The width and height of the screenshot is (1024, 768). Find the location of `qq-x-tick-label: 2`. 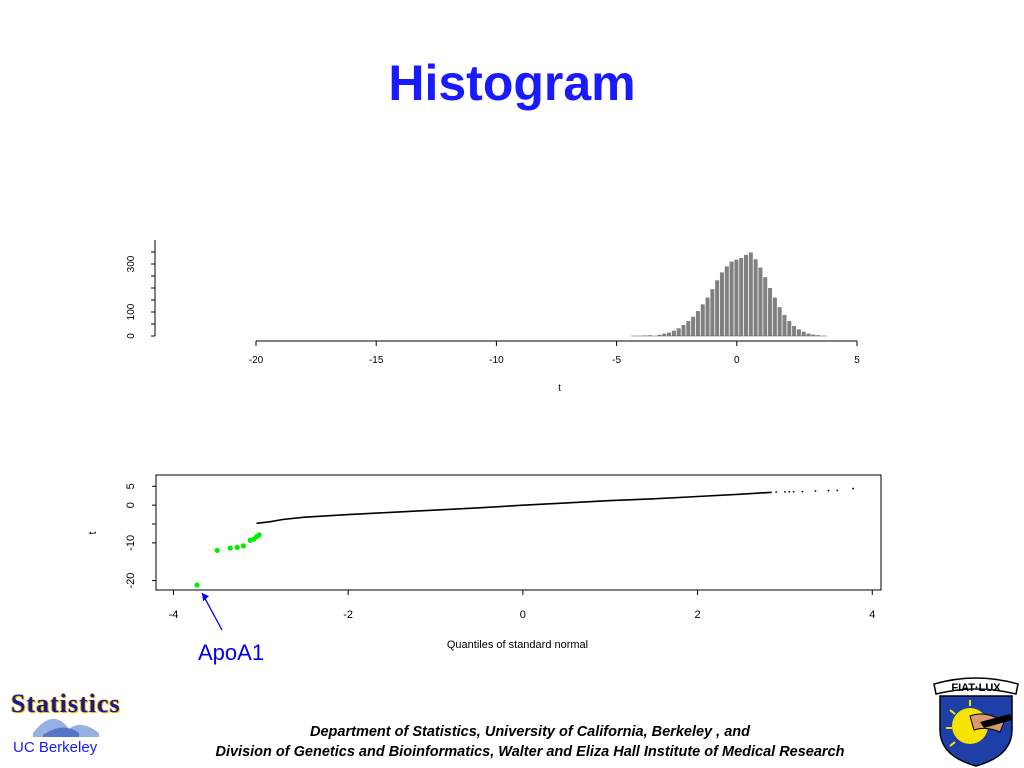

qq-x-tick-label: 2 is located at coordinates (698, 615).